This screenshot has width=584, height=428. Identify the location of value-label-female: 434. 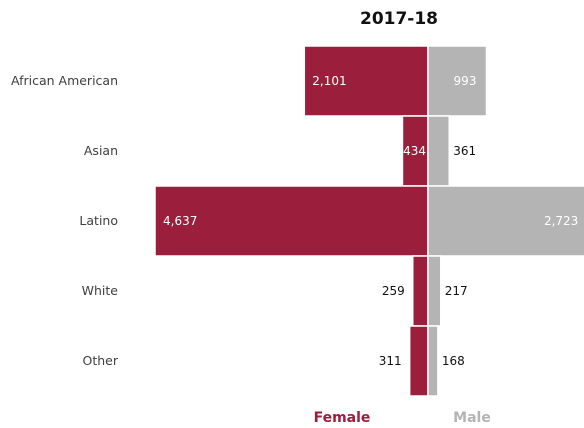
(414, 151).